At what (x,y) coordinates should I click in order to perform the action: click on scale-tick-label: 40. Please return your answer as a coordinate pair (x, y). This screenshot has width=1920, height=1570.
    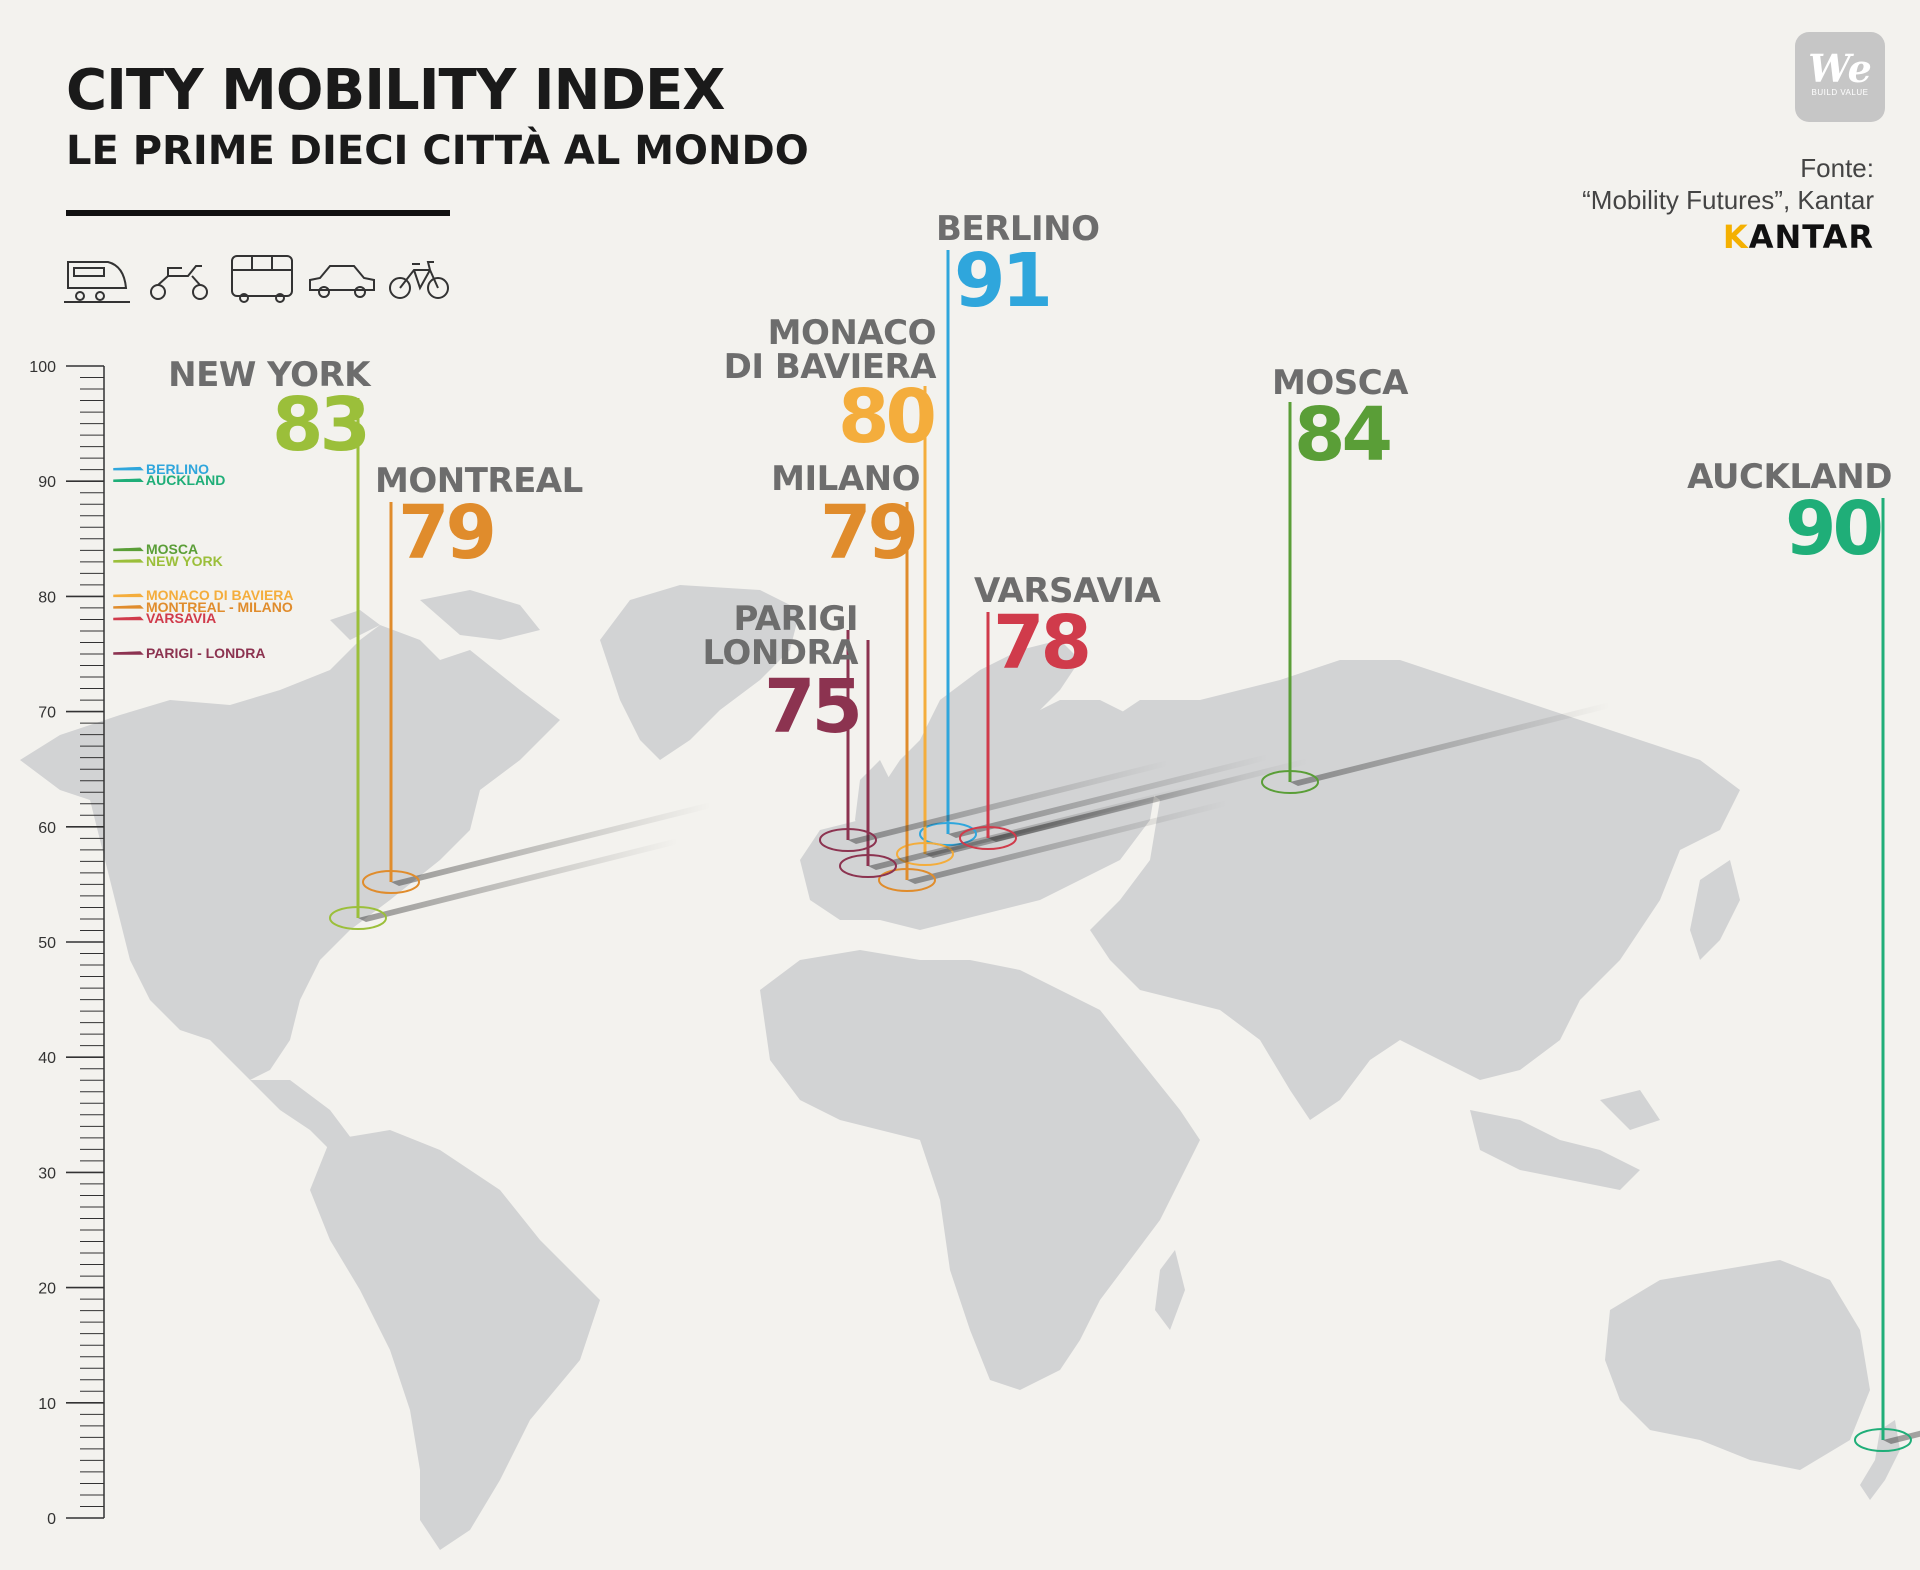
    Looking at the image, I should click on (47, 1058).